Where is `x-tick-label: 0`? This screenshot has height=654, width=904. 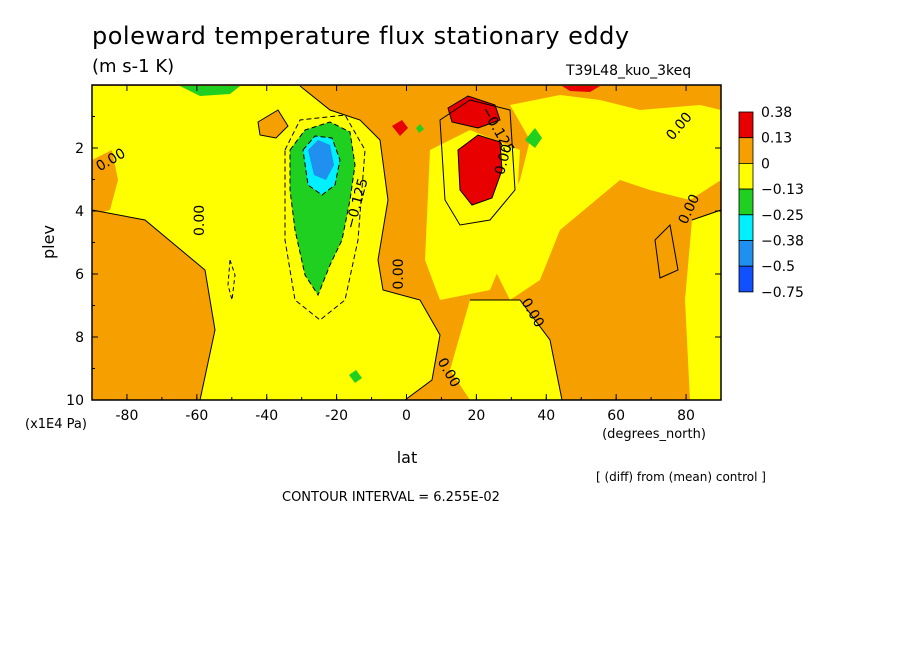 x-tick-label: 0 is located at coordinates (406, 416).